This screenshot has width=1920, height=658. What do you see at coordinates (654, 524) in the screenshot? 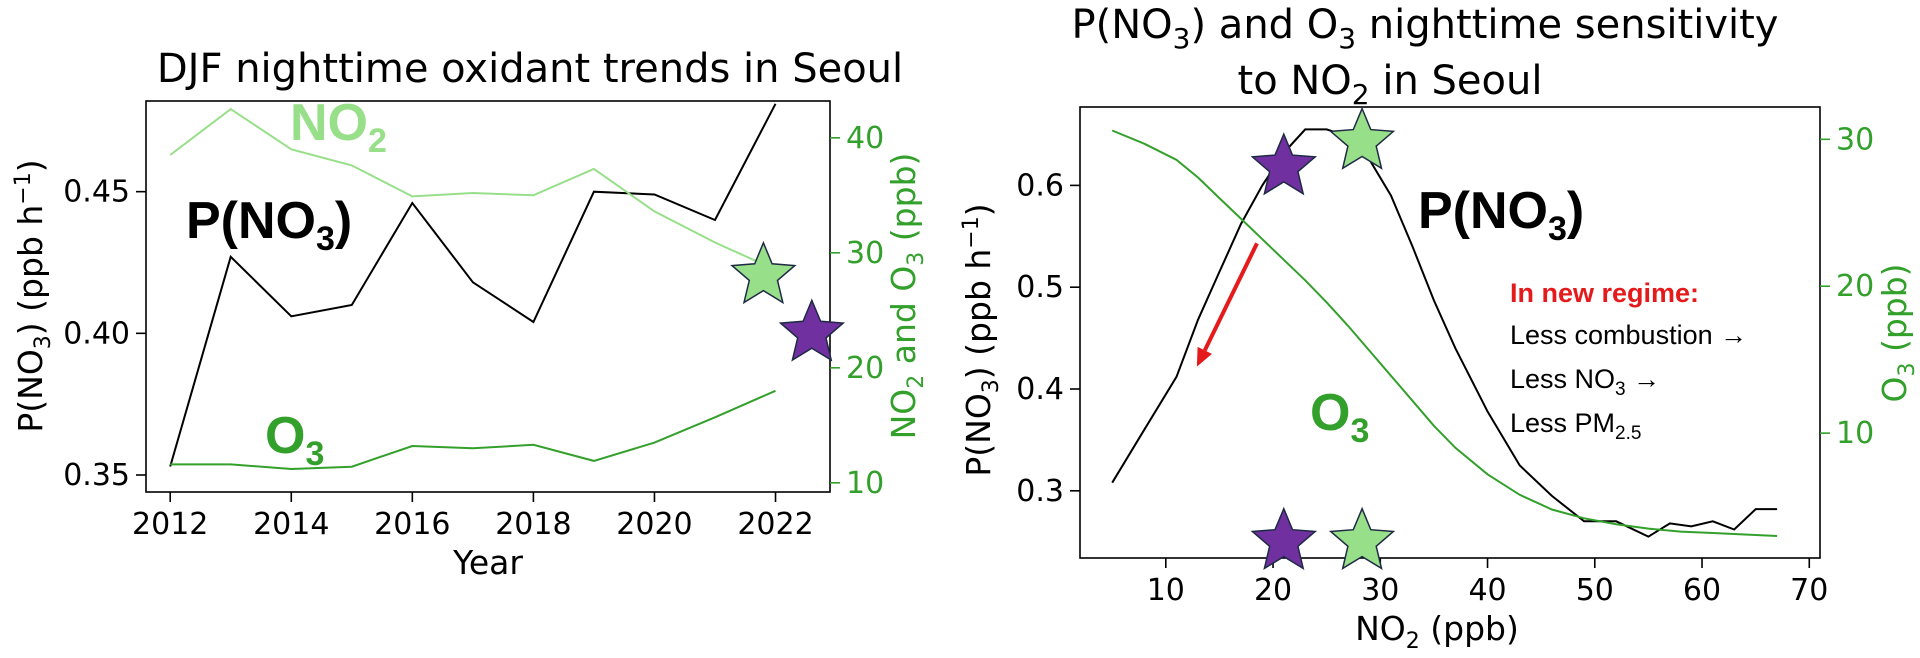
I see `x-tick-label: 2020` at bounding box center [654, 524].